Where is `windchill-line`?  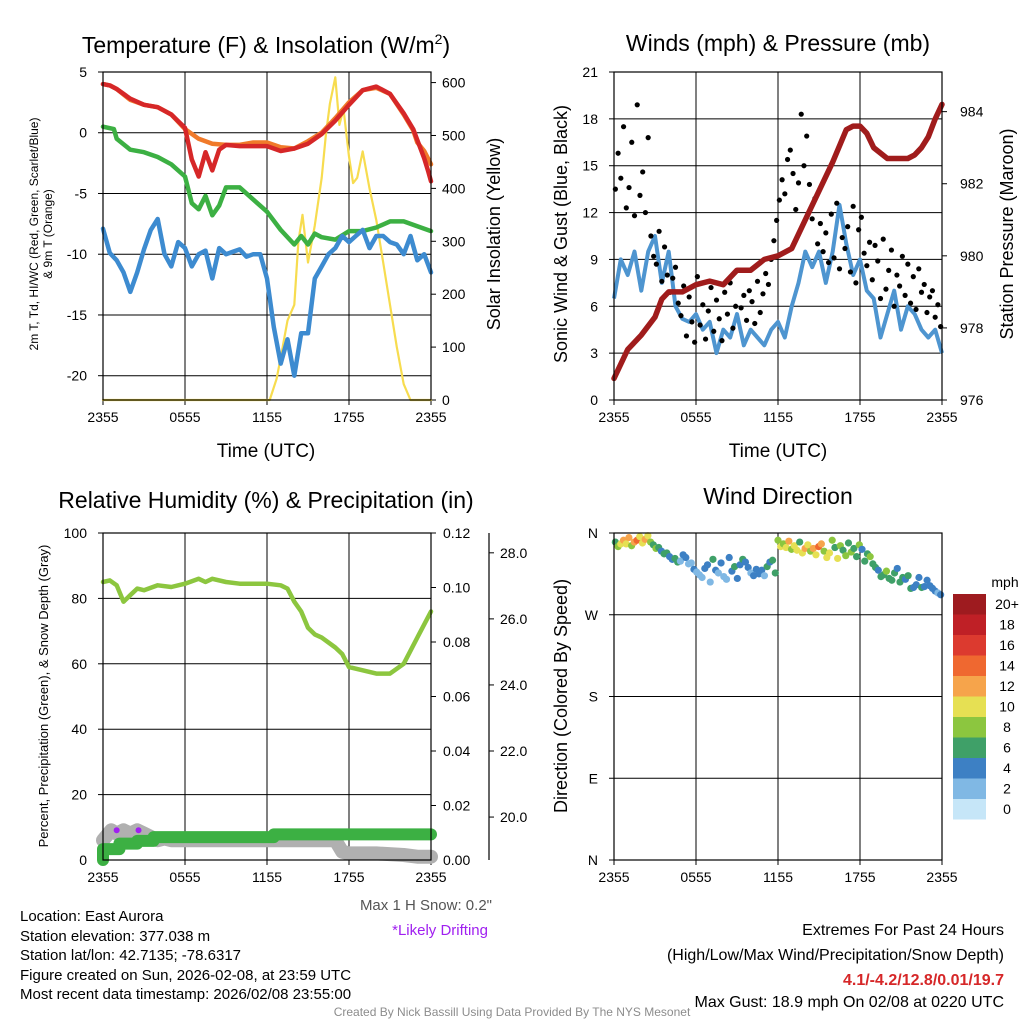 windchill-line is located at coordinates (267, 297).